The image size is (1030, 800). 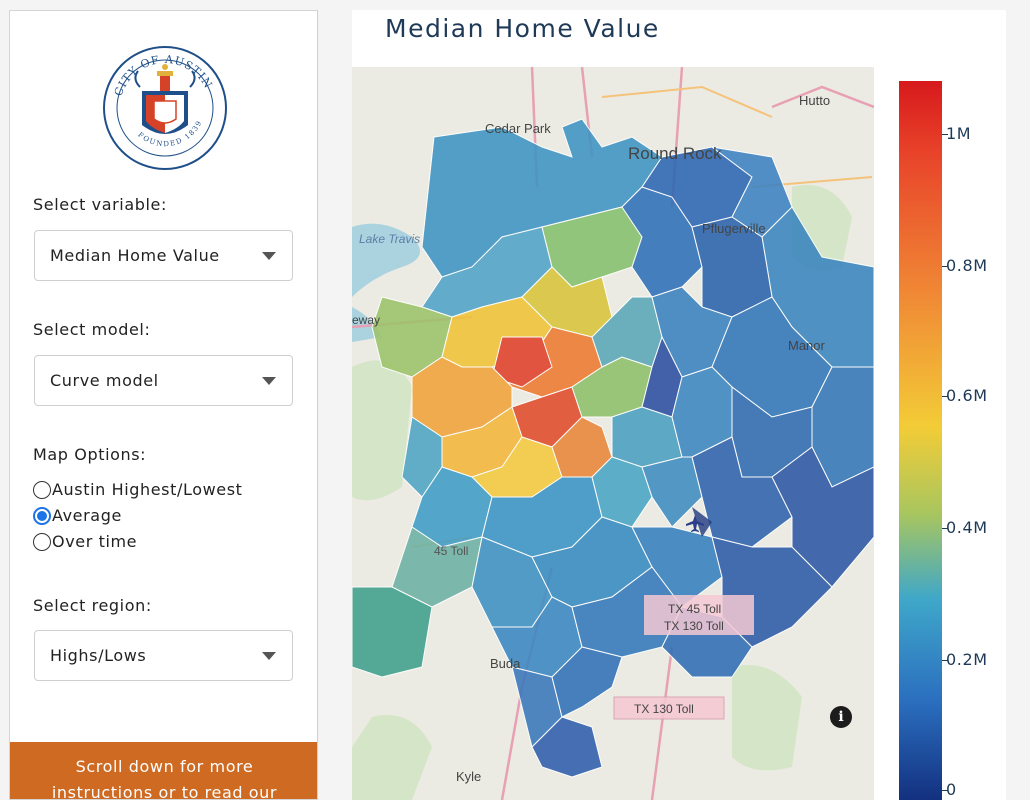 I want to click on map-label-pflugerville: Pflugerville, so click(x=734, y=228).